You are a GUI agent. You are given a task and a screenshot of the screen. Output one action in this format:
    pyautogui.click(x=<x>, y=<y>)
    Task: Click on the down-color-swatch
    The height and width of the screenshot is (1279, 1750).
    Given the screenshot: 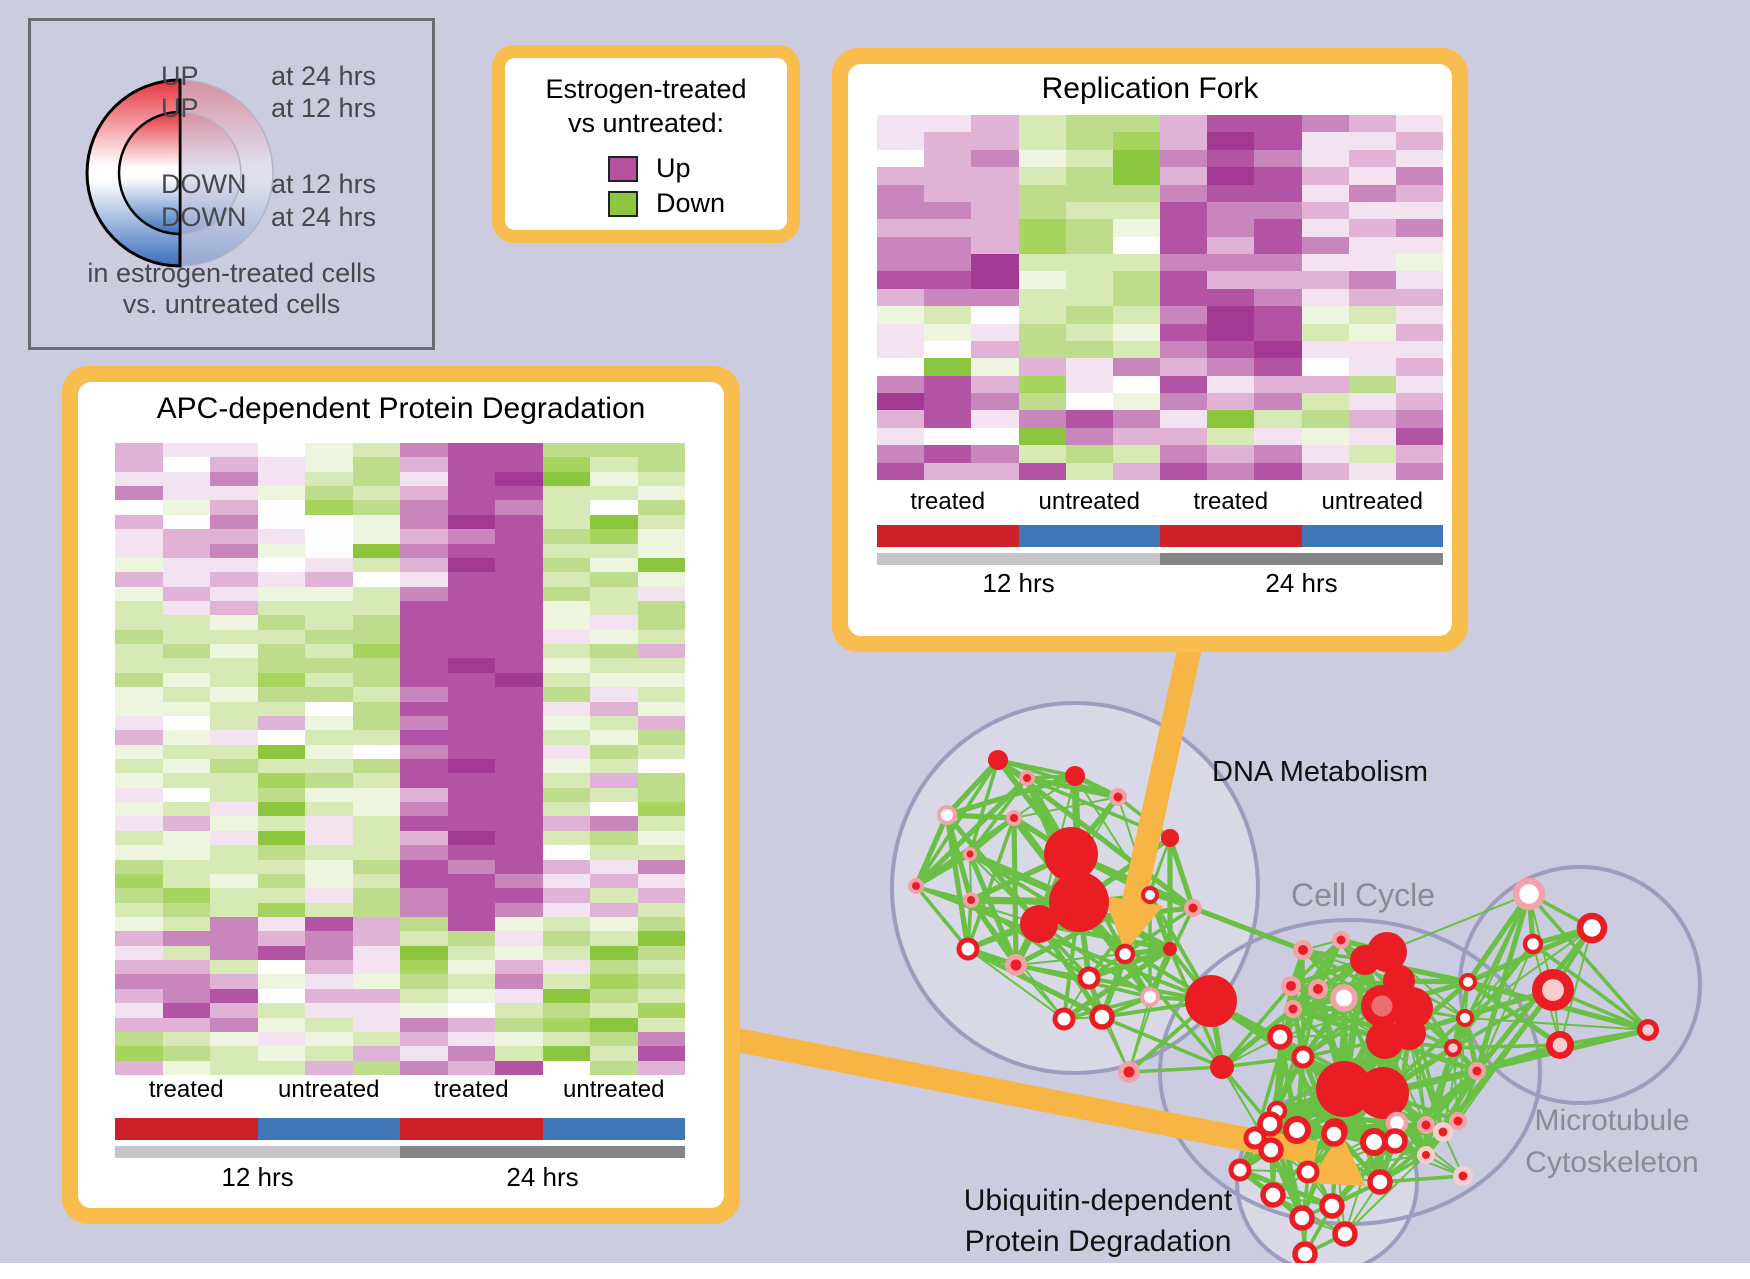 What is the action you would take?
    pyautogui.click(x=623, y=203)
    